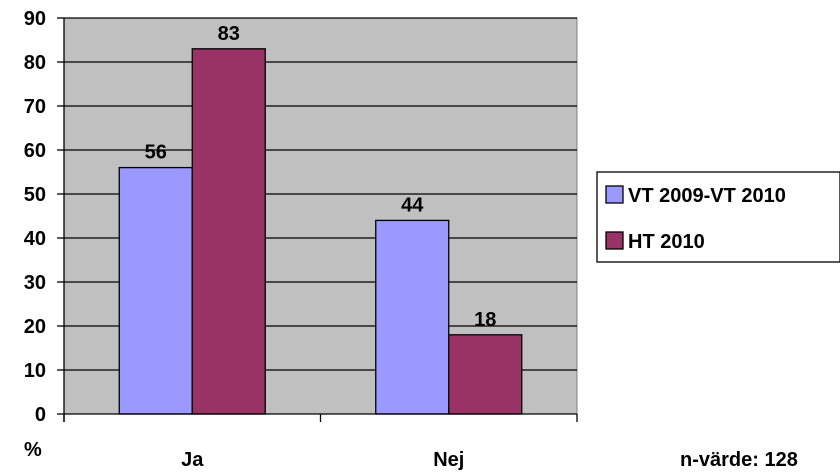 Image resolution: width=840 pixels, height=472 pixels. What do you see at coordinates (192, 460) in the screenshot?
I see `category-label: Ja` at bounding box center [192, 460].